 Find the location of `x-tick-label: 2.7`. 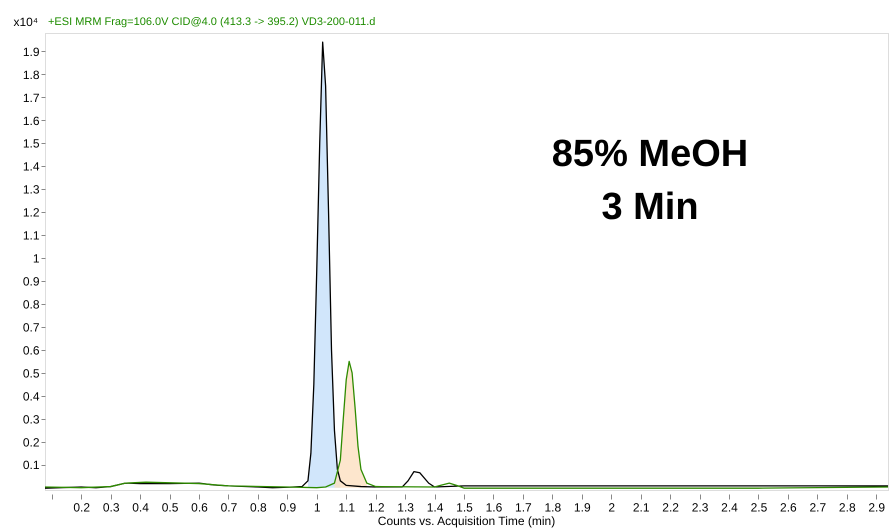

x-tick-label: 2.7 is located at coordinates (817, 507).